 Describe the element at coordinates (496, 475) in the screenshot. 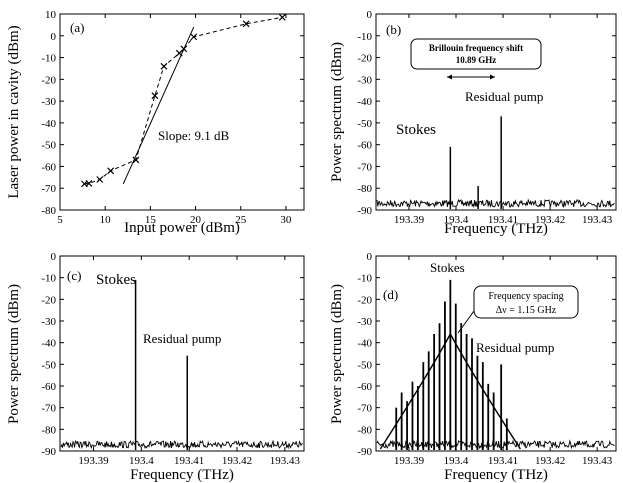

I see `x-axis-label: Frequency (THz)` at that location.